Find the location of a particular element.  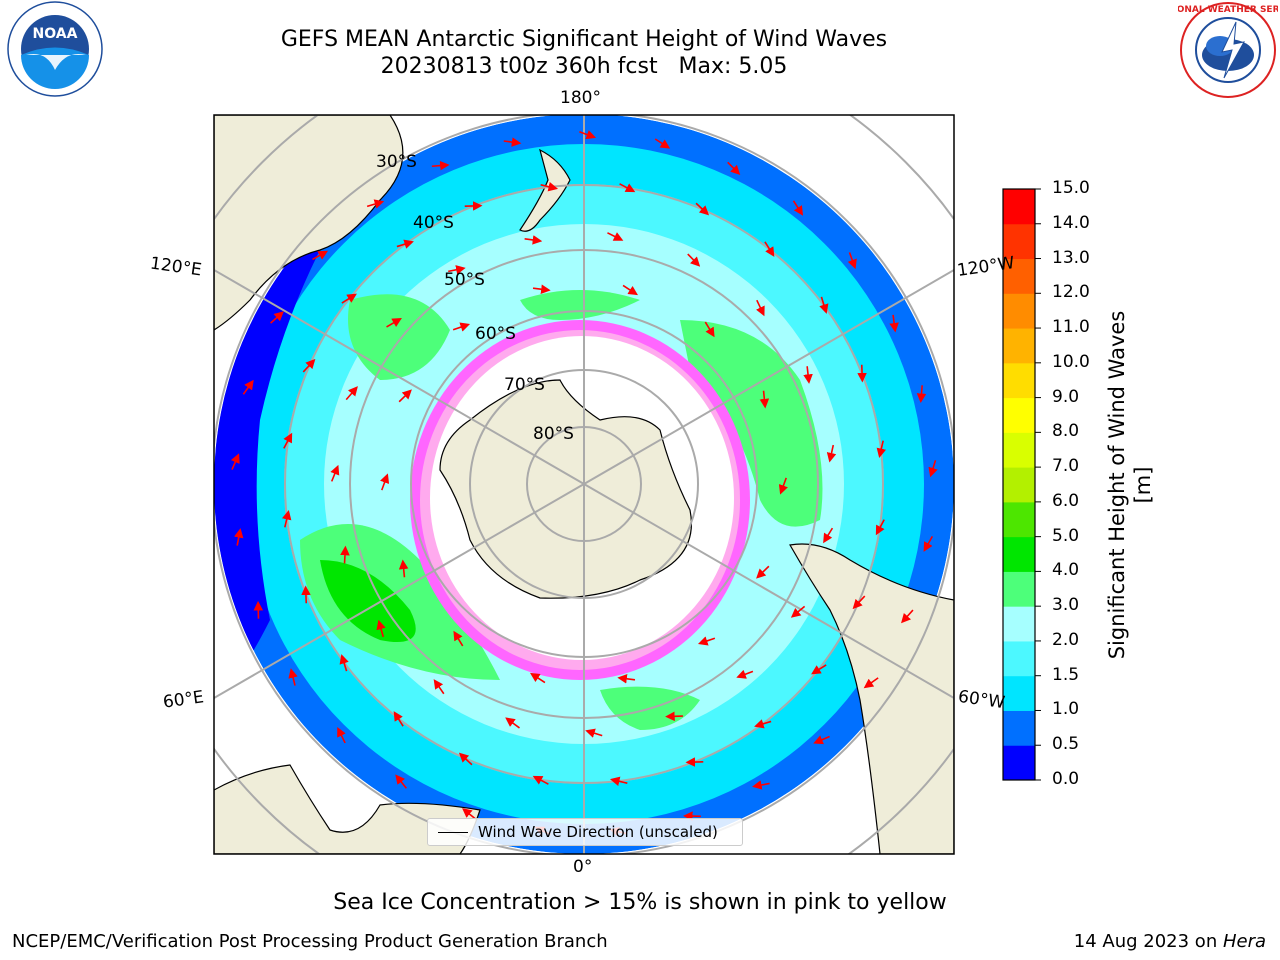

colorbar-tick-label: 7.0 is located at coordinates (1066, 466).